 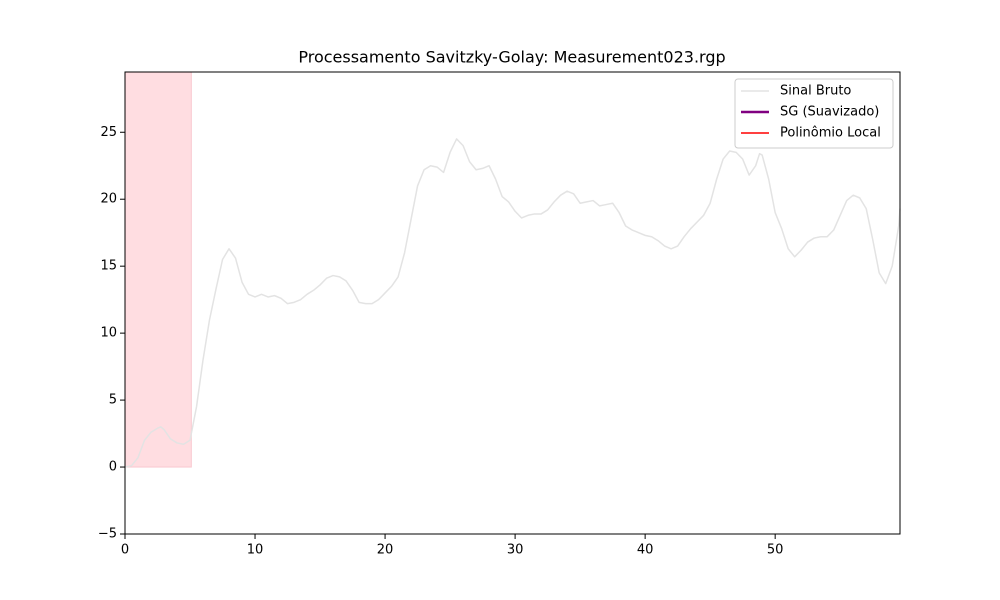 What do you see at coordinates (645, 550) in the screenshot?
I see `x-tick-label: 40` at bounding box center [645, 550].